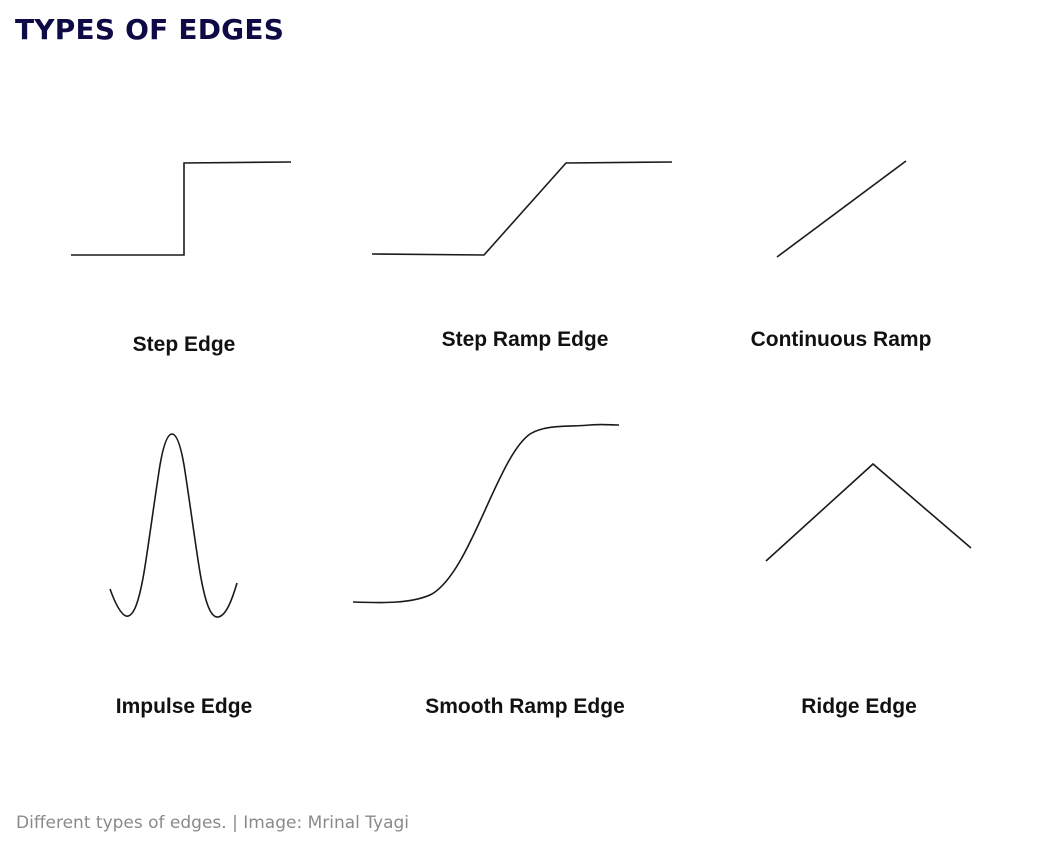  What do you see at coordinates (525, 706) in the screenshot?
I see `smooth-ramp-edge-label: Smooth Ramp Edge` at bounding box center [525, 706].